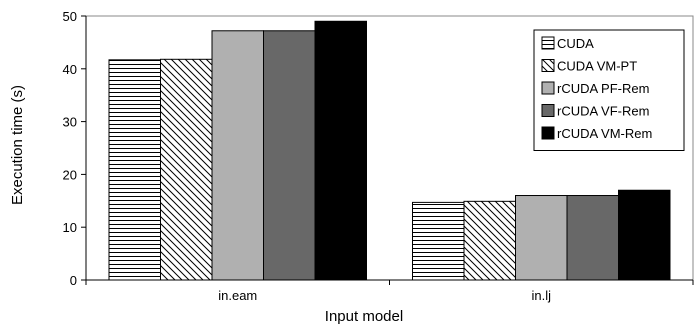 The height and width of the screenshot is (326, 695). What do you see at coordinates (70, 174) in the screenshot?
I see `y-tick-label: 20` at bounding box center [70, 174].